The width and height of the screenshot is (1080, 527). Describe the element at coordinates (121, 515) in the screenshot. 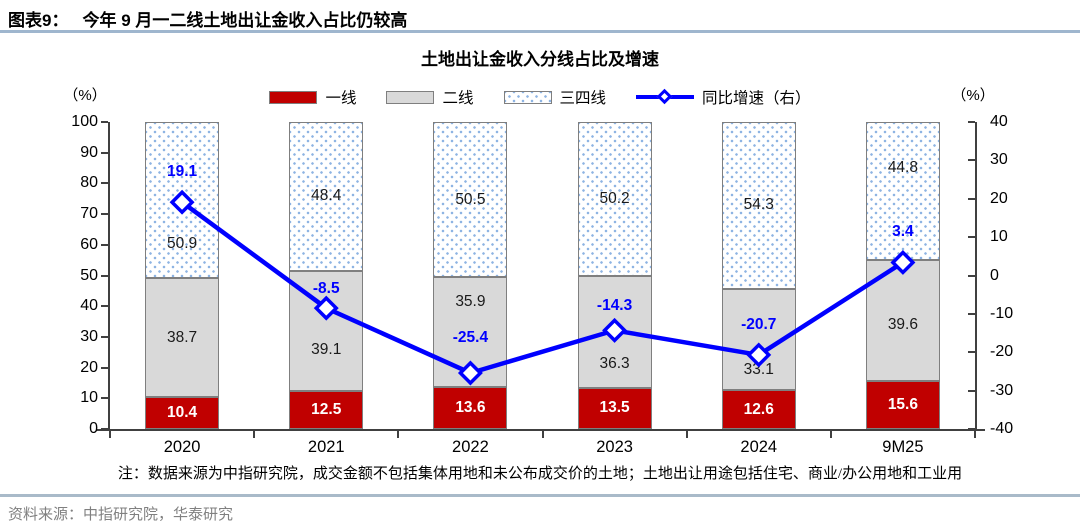

I see `source-line: 资料来源：中指研究院，华泰研究` at that location.